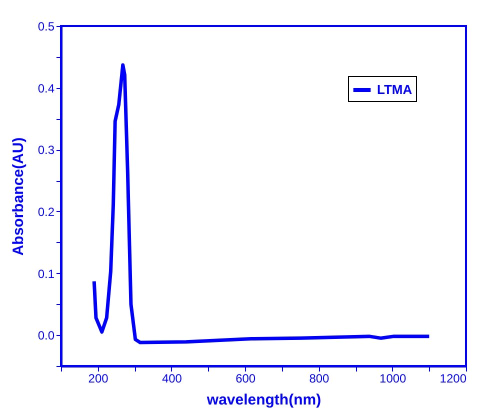  Describe the element at coordinates (46, 88) in the screenshot. I see `y-tick-label: 0.4` at that location.